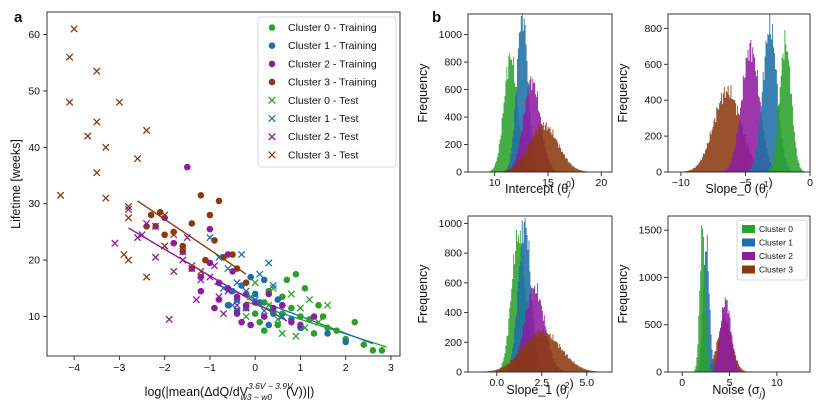  Describe the element at coordinates (165, 368) in the screenshot. I see `x-tick-label: −2` at that location.